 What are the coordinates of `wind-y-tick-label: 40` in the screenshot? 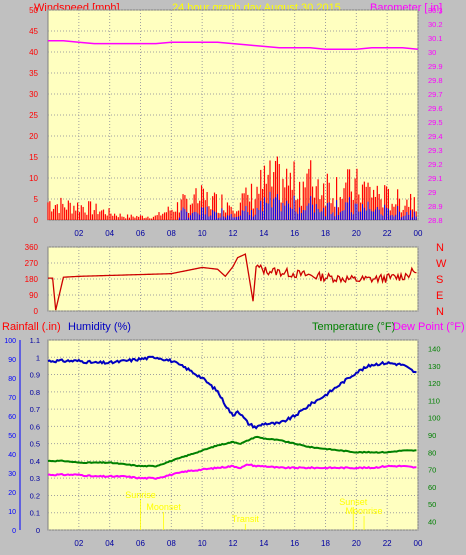 It's located at (33, 52).